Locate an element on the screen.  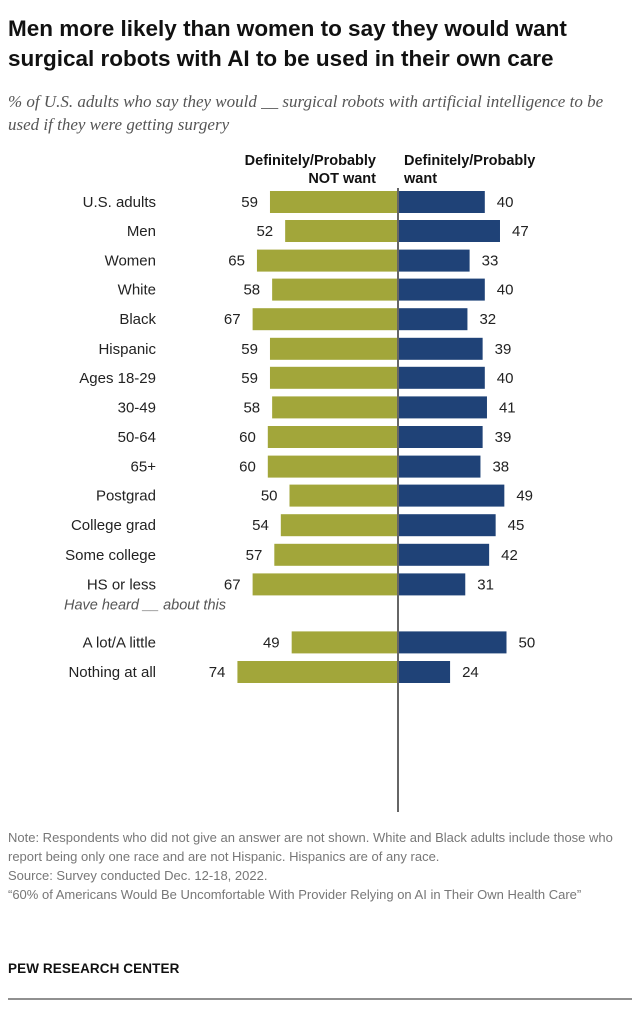
category-label: Women is located at coordinates (130, 261).